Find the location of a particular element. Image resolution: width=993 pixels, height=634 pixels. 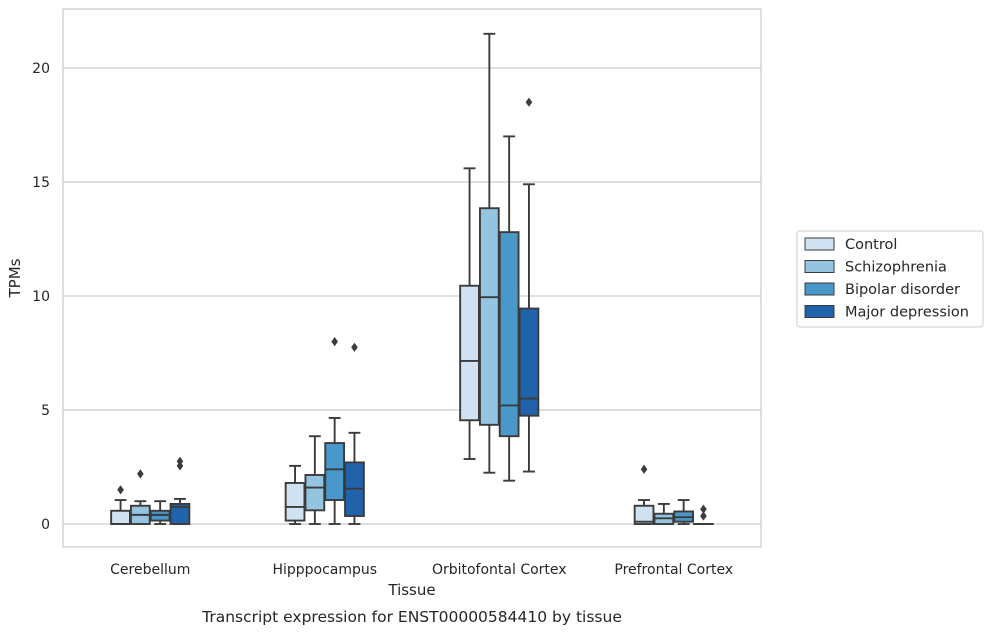

y-axis-ticks: 0 5 10 15 20 is located at coordinates (41, 297).